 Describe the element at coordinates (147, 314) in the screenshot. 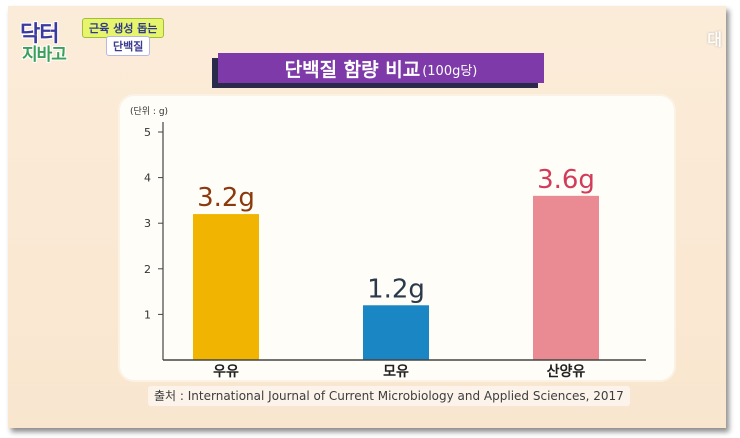

I see `y-tick-label: 1` at that location.